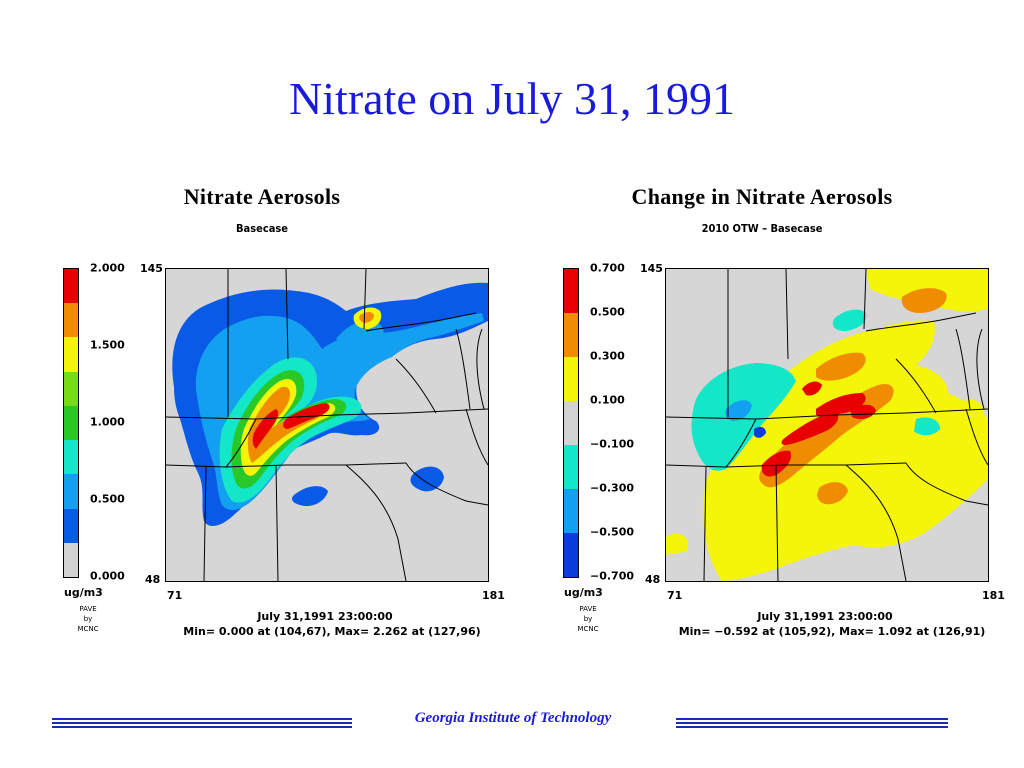 The width and height of the screenshot is (1024, 768). What do you see at coordinates (612, 488) in the screenshot?
I see `legend-label: −0.300` at bounding box center [612, 488].